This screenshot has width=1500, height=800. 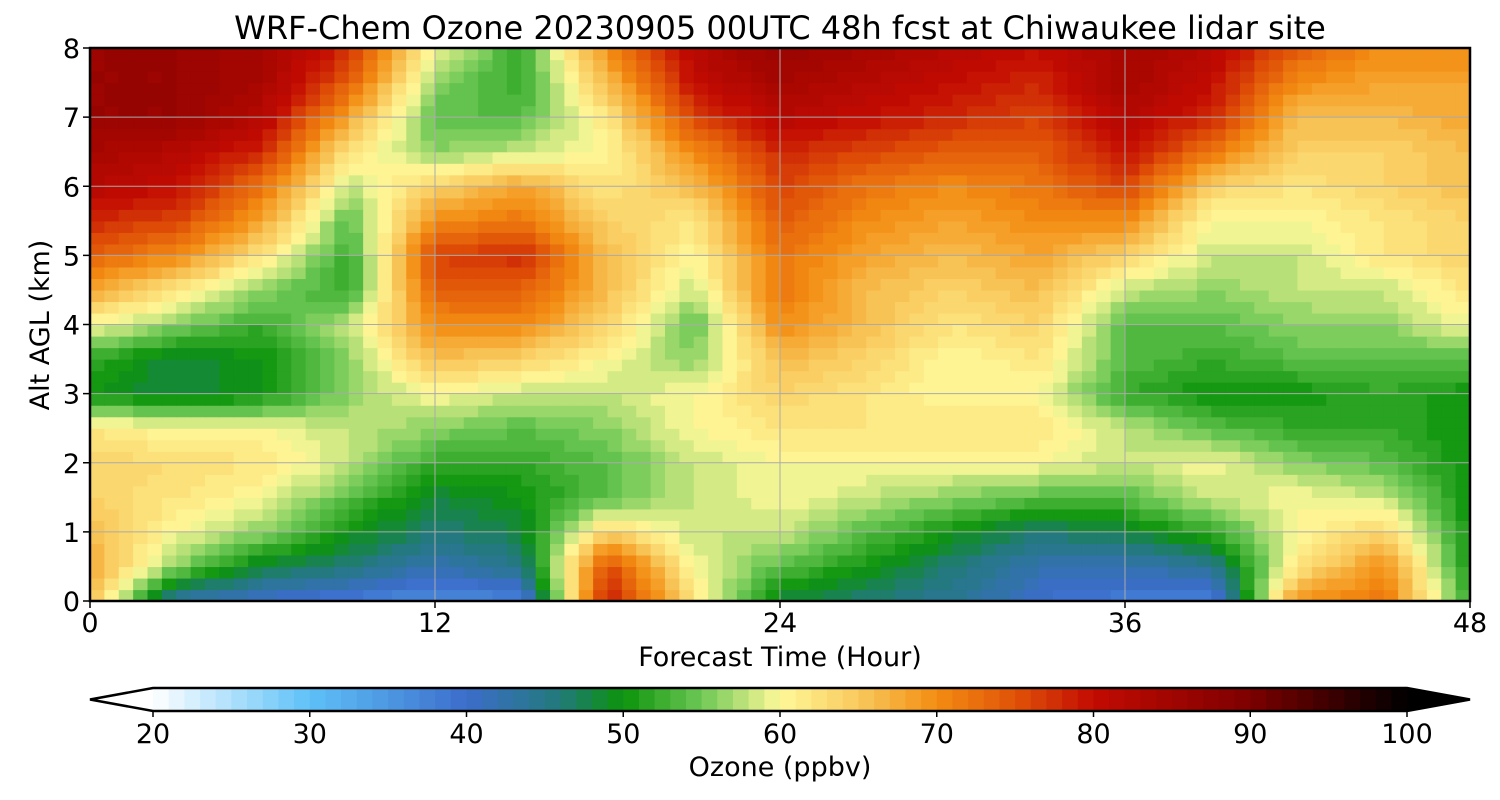 I want to click on y-tick-label: 7, so click(x=71, y=118).